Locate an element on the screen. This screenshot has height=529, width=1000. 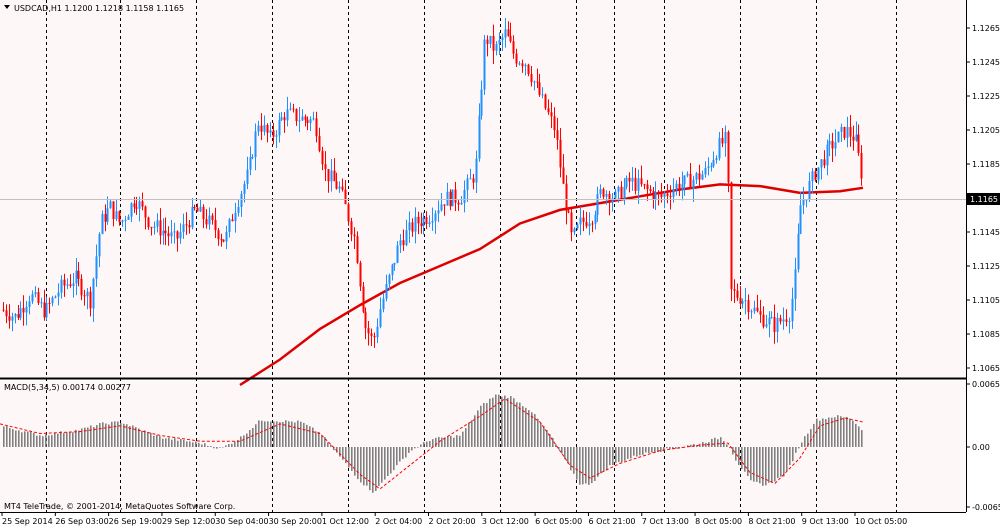
time-tick-label: 26 Sep 19:00 is located at coordinates (135, 521).